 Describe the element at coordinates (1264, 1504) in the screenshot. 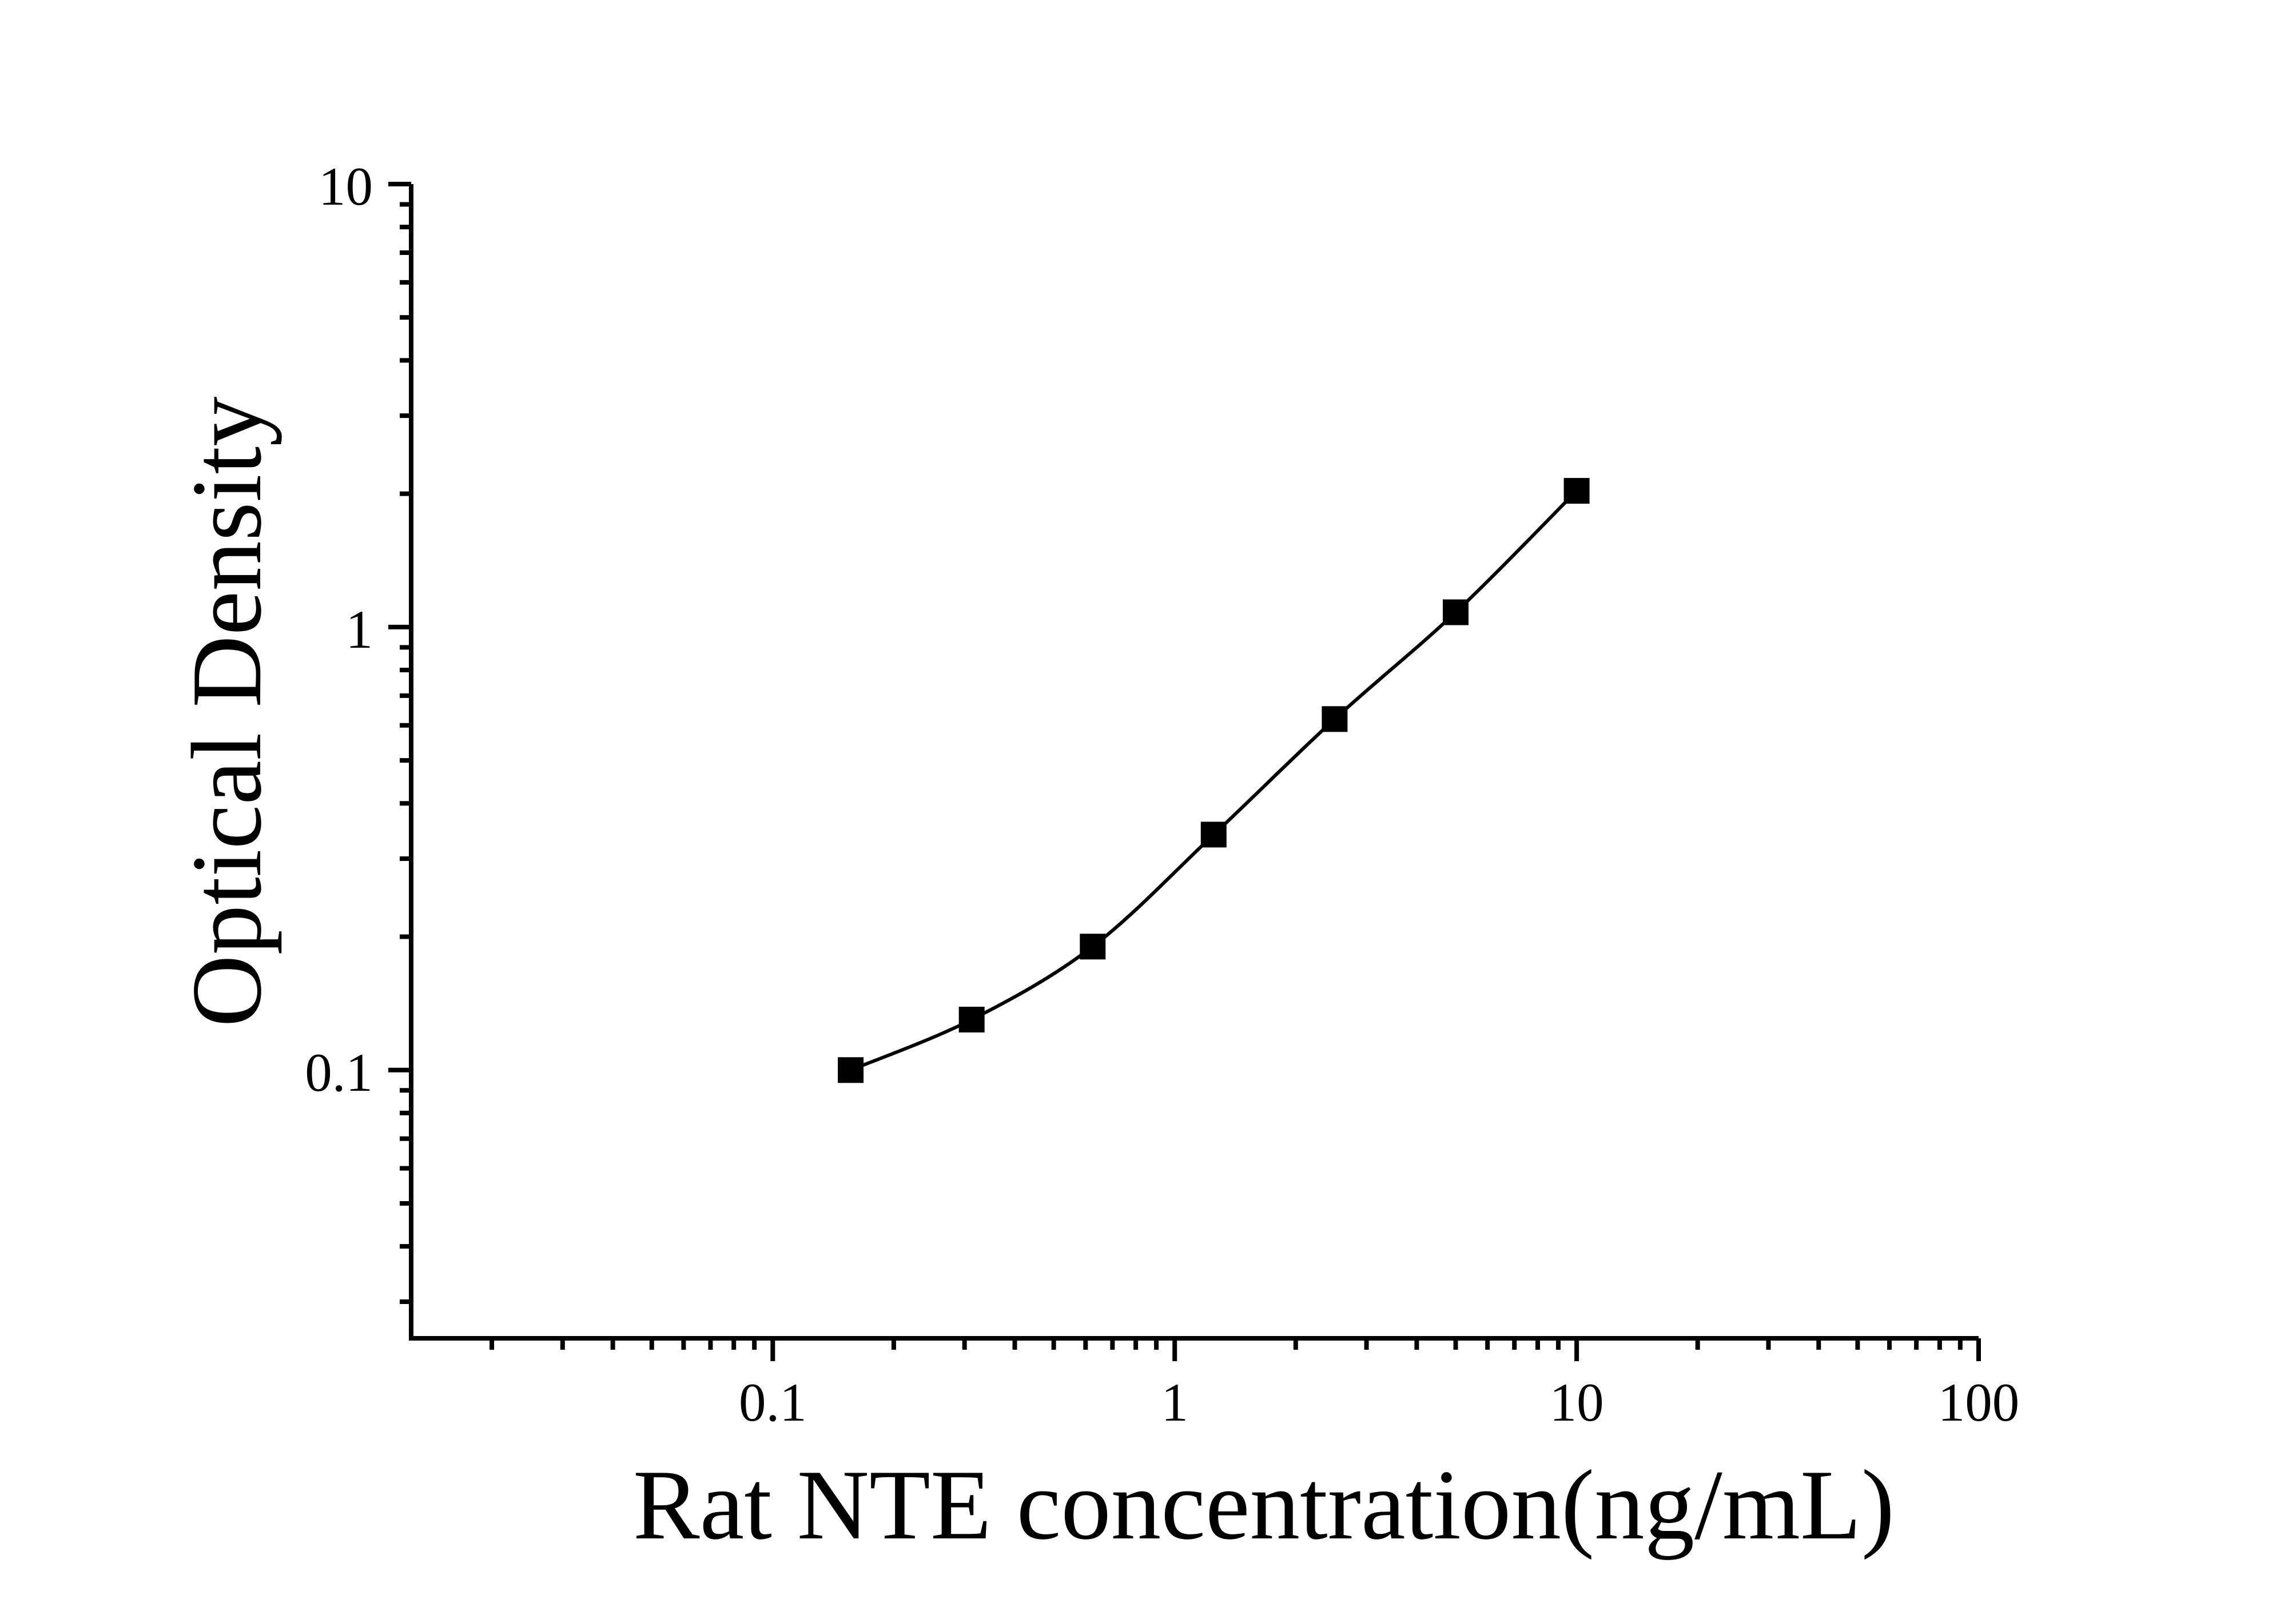

I see `x-axis-title: Rat NTE concentration(ng/mL)` at that location.